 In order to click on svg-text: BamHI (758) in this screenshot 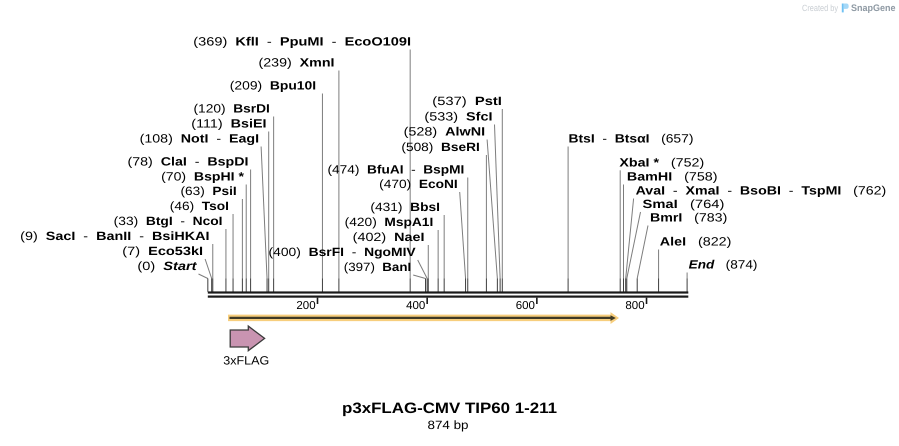, I will do `click(672, 177)`.